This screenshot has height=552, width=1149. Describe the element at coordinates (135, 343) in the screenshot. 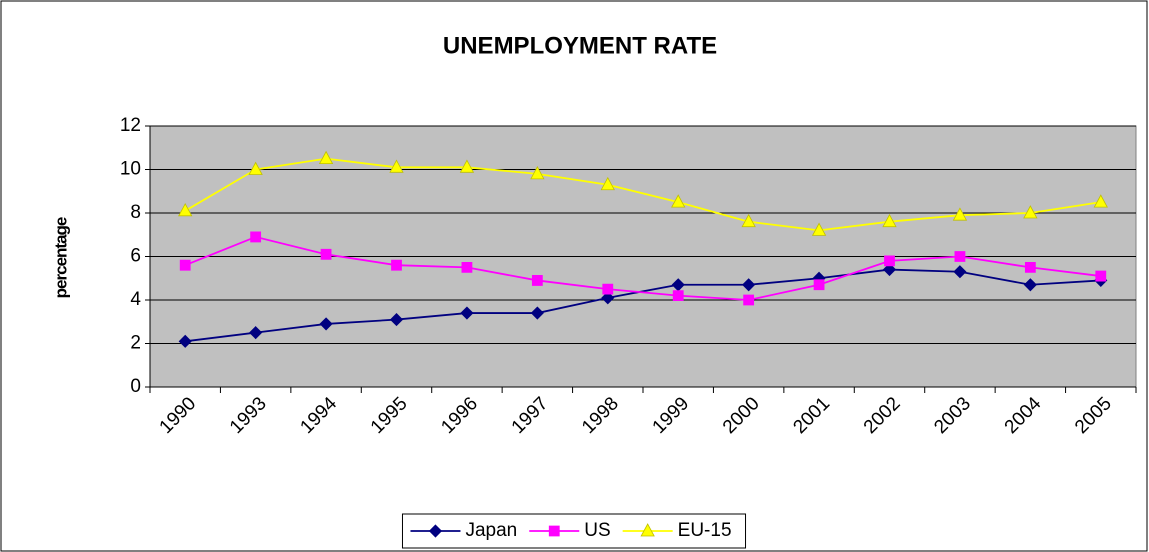

I see `y-tick-label: 2` at that location.